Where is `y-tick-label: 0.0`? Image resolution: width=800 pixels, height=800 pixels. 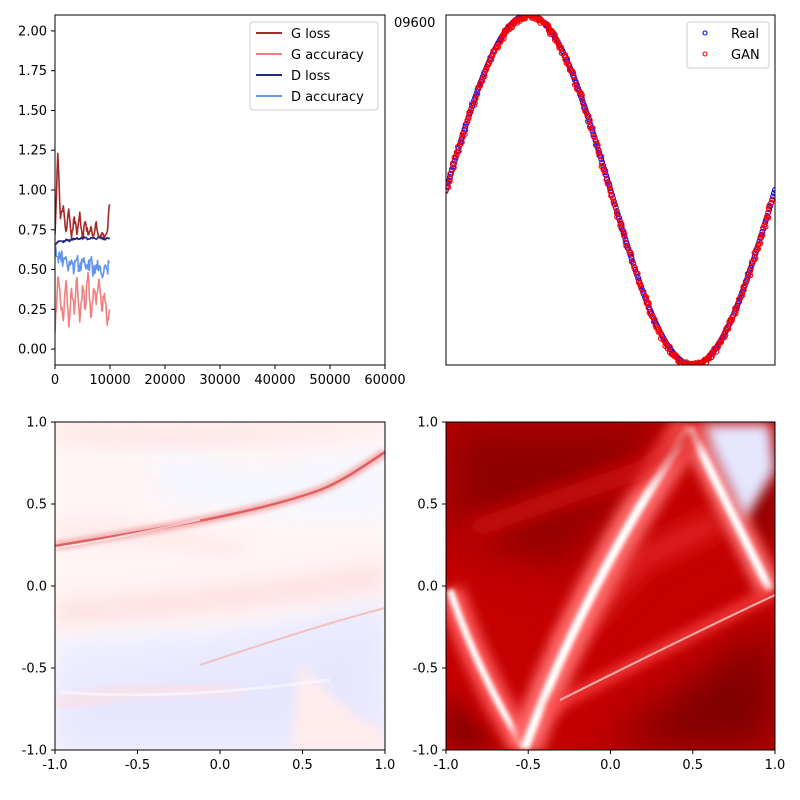
y-tick-label: 0.0 is located at coordinates (427, 587).